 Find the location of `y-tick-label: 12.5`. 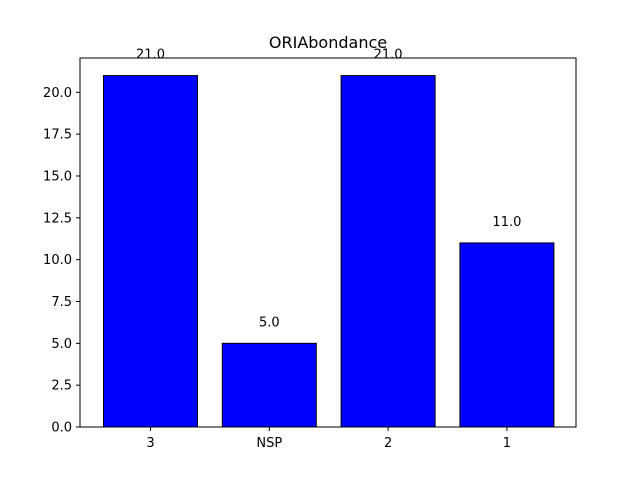

y-tick-label: 12.5 is located at coordinates (57, 218).